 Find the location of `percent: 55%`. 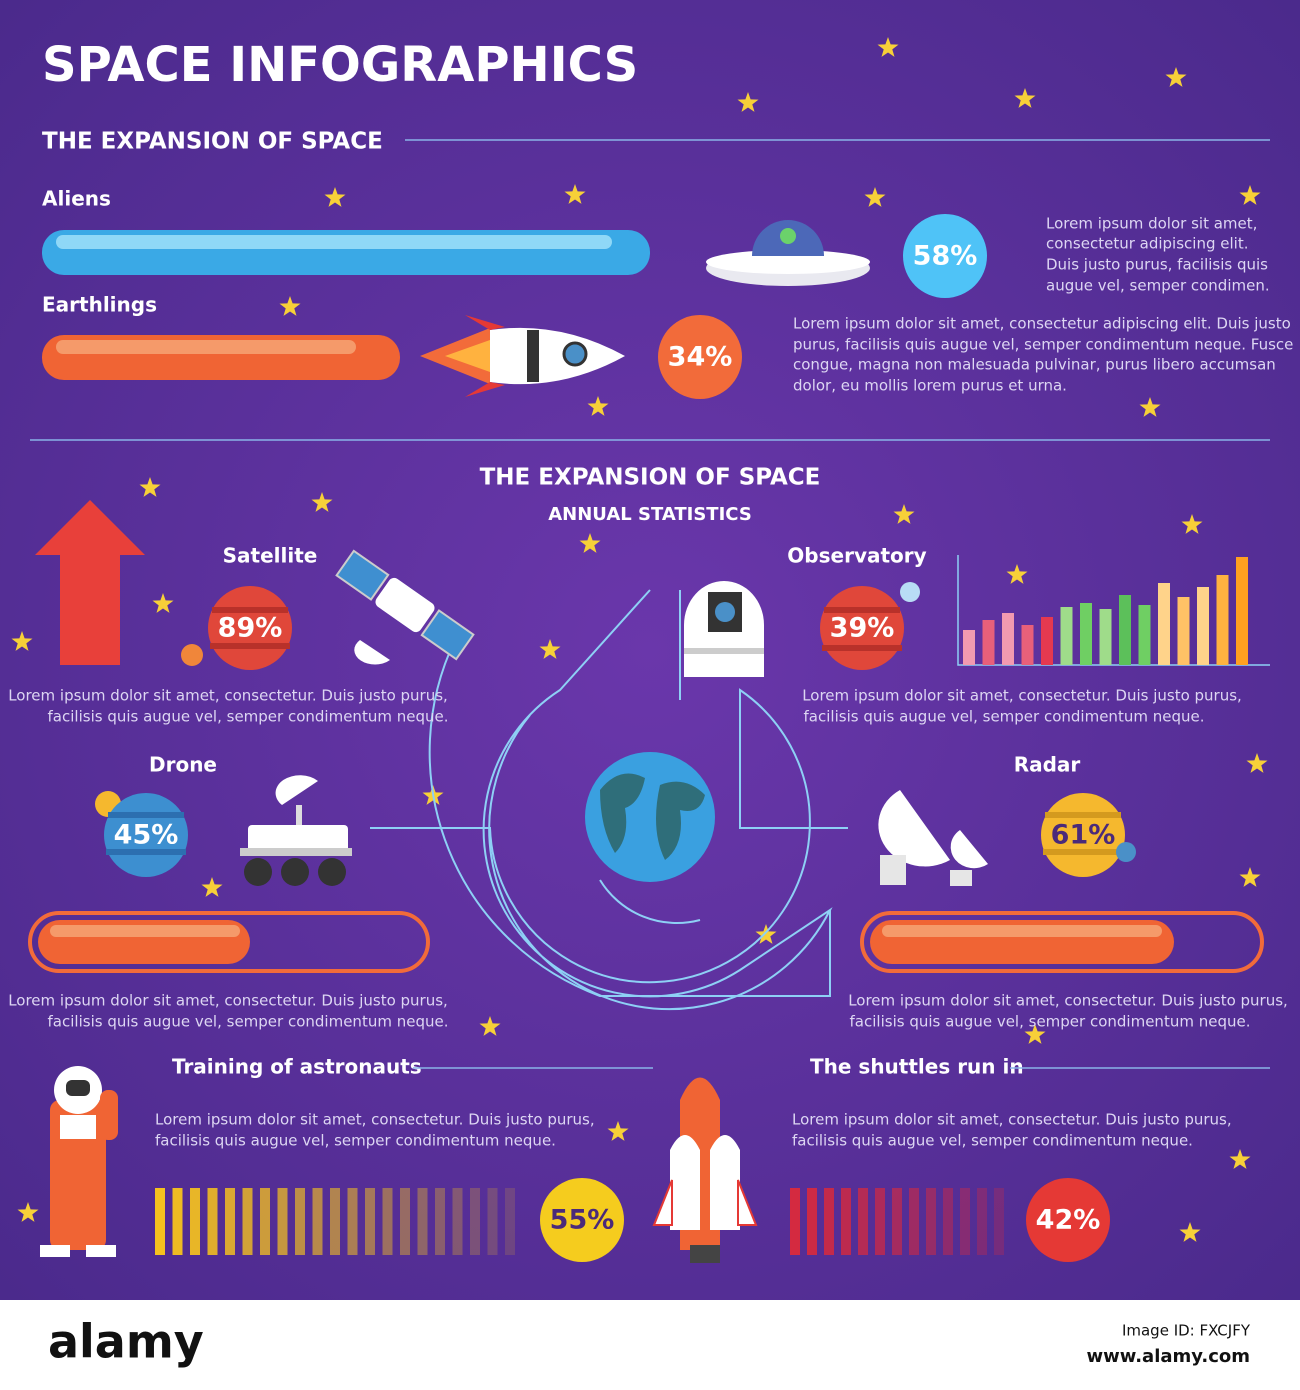

percent: 55% is located at coordinates (582, 1220).